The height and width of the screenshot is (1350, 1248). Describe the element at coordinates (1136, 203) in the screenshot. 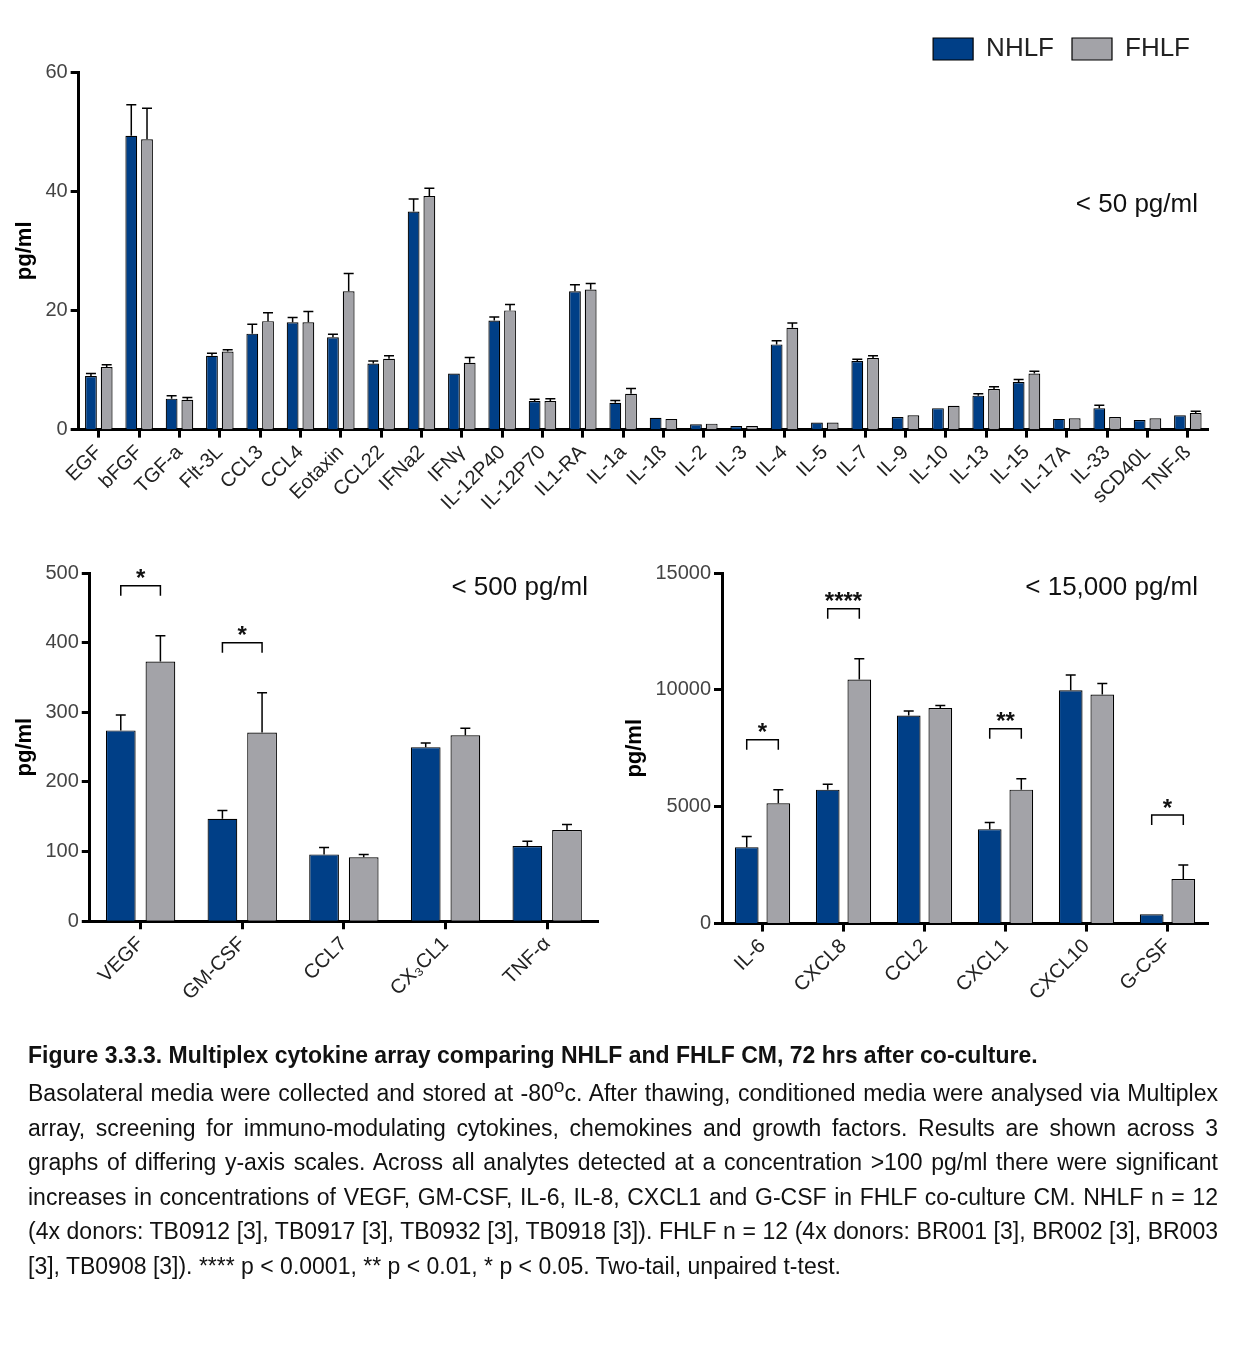

I see `annotation: < 50 pg/ml` at that location.